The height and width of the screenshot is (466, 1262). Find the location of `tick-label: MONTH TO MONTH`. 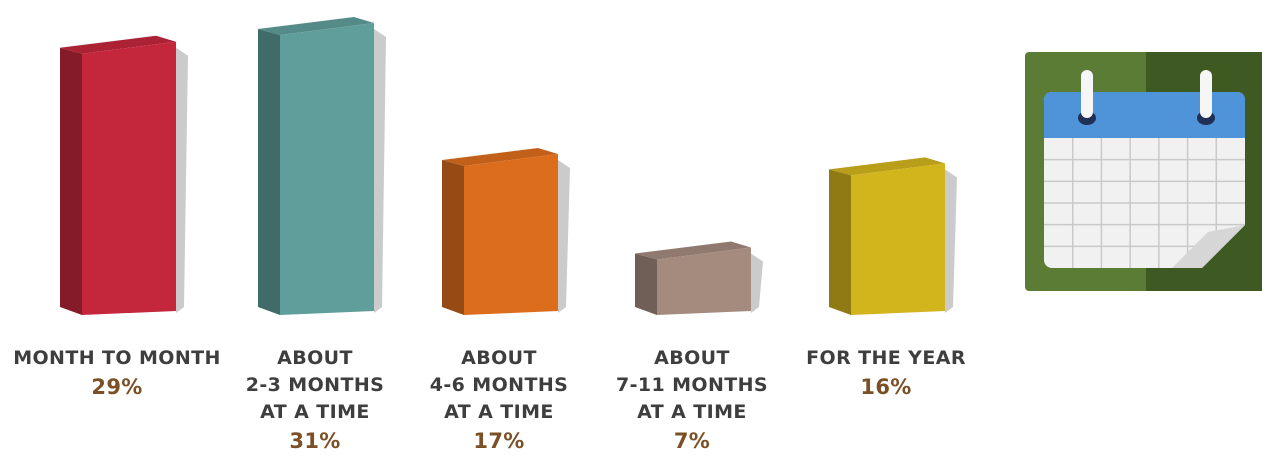

tick-label: MONTH TO MONTH is located at coordinates (117, 358).